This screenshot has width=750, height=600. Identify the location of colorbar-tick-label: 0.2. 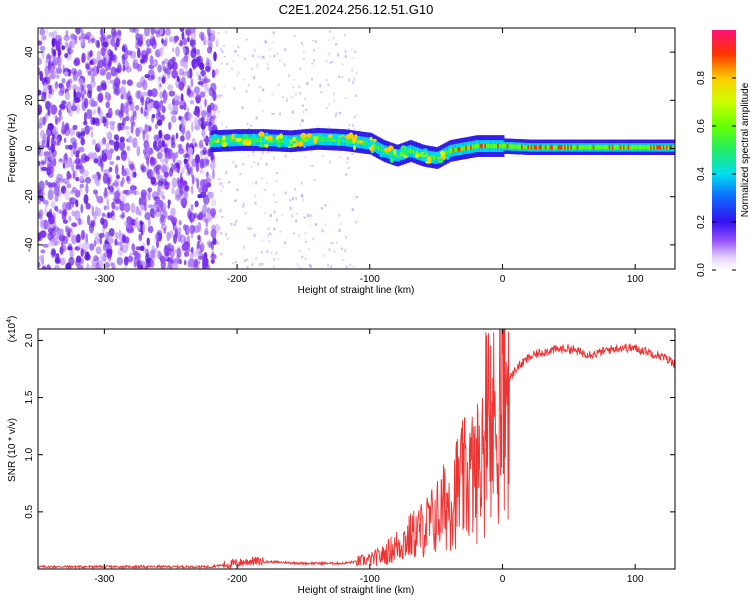
(701, 222).